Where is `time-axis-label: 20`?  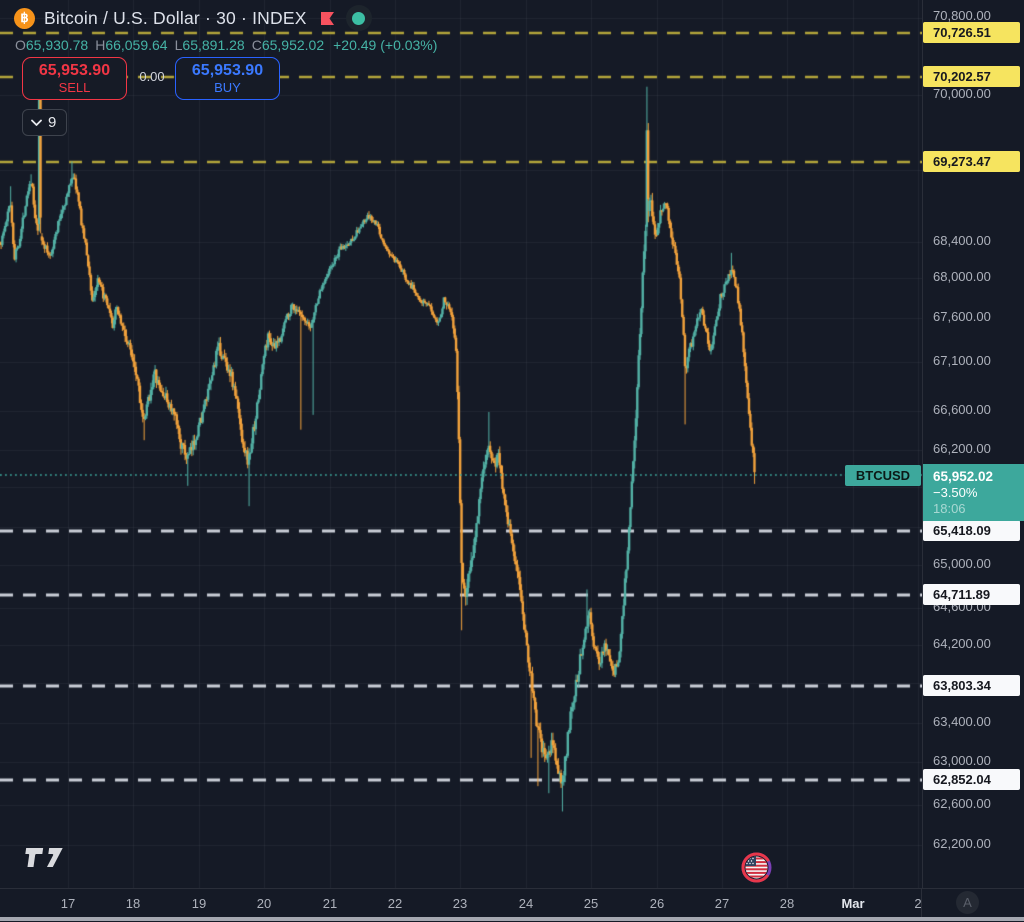 time-axis-label: 20 is located at coordinates (264, 903).